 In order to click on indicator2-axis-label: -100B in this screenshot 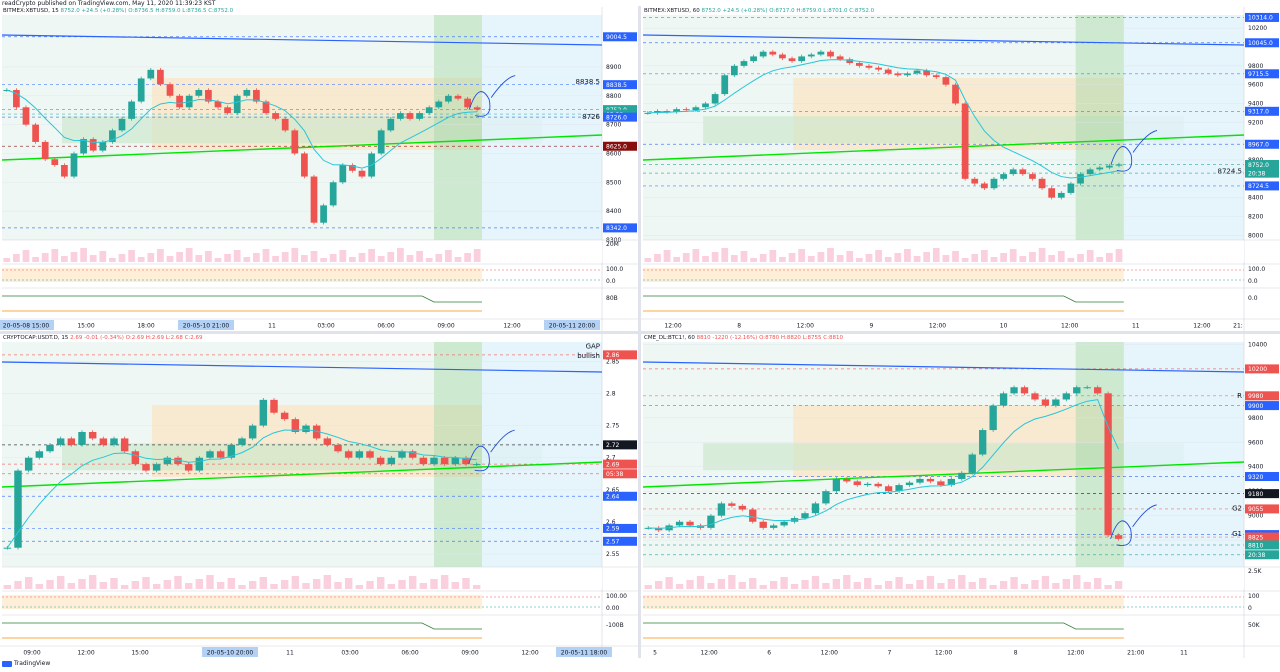, I will do `click(615, 625)`.